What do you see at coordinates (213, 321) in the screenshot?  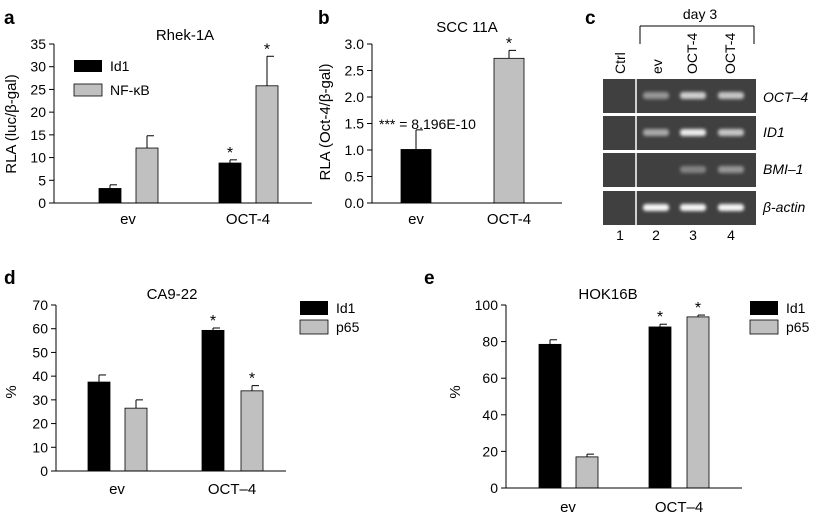 I see `chart-d-significance: *` at bounding box center [213, 321].